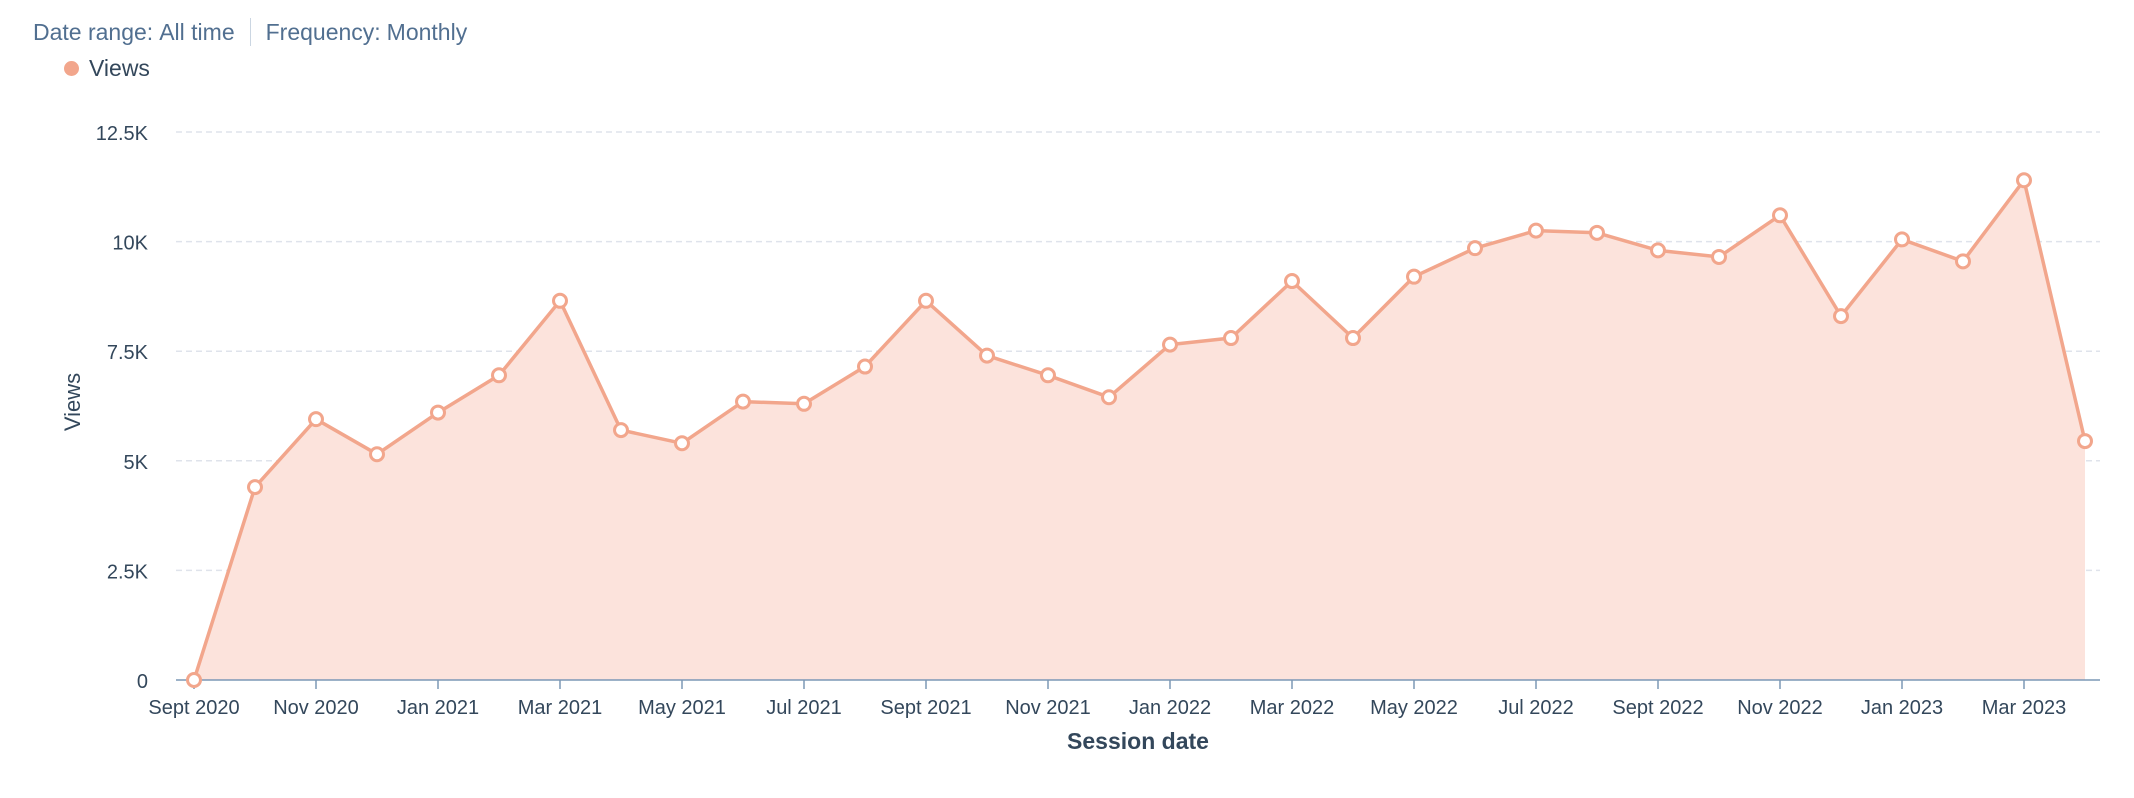  Describe the element at coordinates (197, 31) in the screenshot. I see `date-range-value: All time` at that location.